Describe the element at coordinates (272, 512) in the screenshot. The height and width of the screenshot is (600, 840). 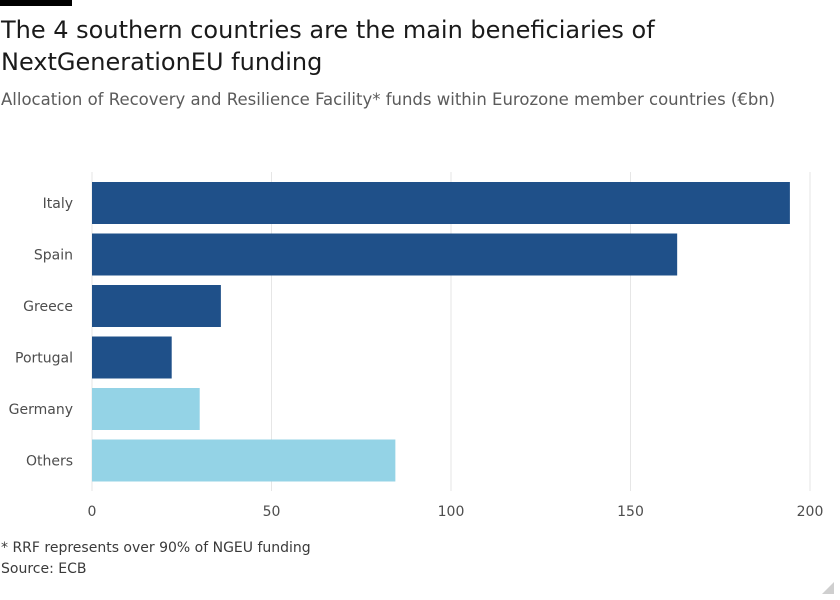
I see `x-tick-label: 50` at that location.